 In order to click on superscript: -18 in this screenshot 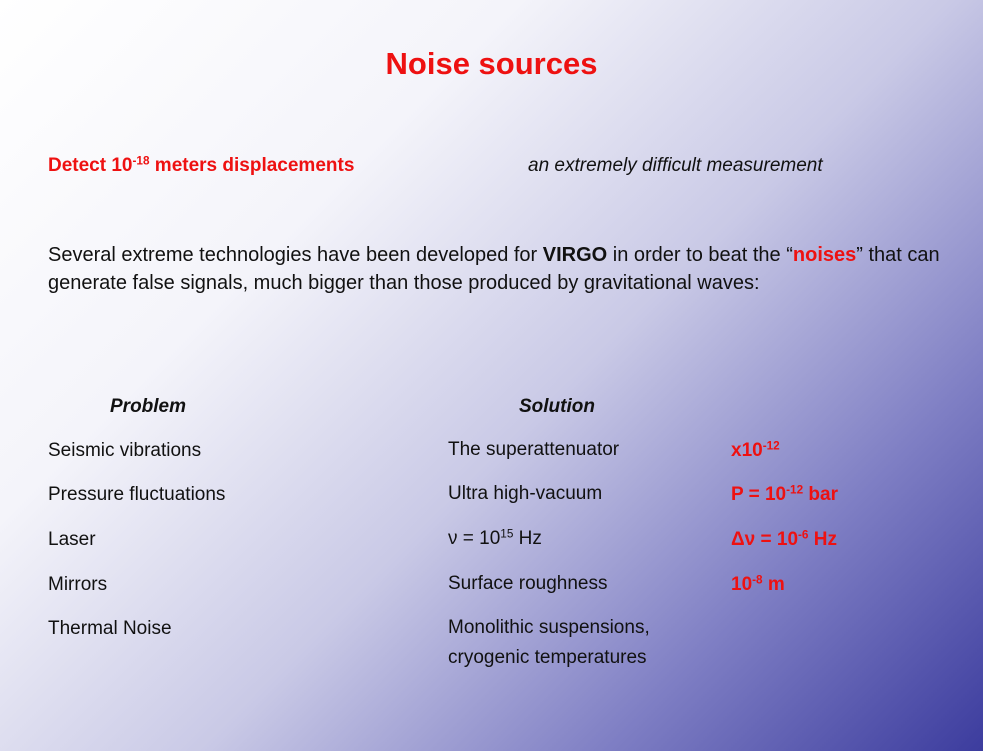, I will do `click(141, 161)`.